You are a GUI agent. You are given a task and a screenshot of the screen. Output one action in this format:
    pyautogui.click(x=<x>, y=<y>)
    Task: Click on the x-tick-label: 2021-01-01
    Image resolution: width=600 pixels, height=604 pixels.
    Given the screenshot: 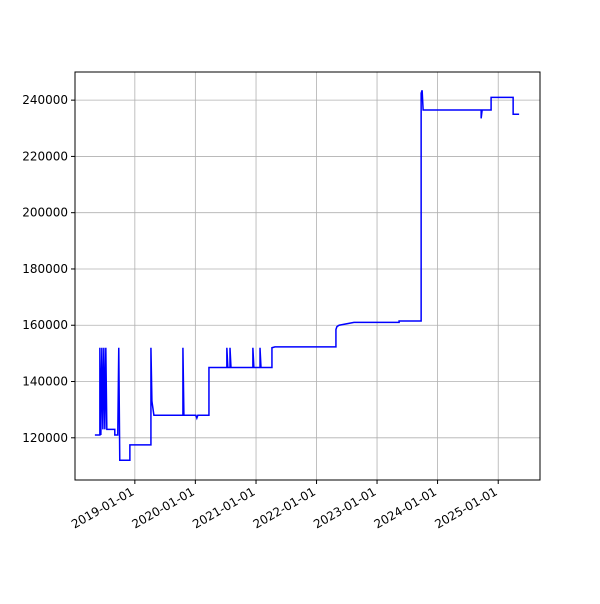 What is the action you would take?
    pyautogui.click(x=223, y=507)
    